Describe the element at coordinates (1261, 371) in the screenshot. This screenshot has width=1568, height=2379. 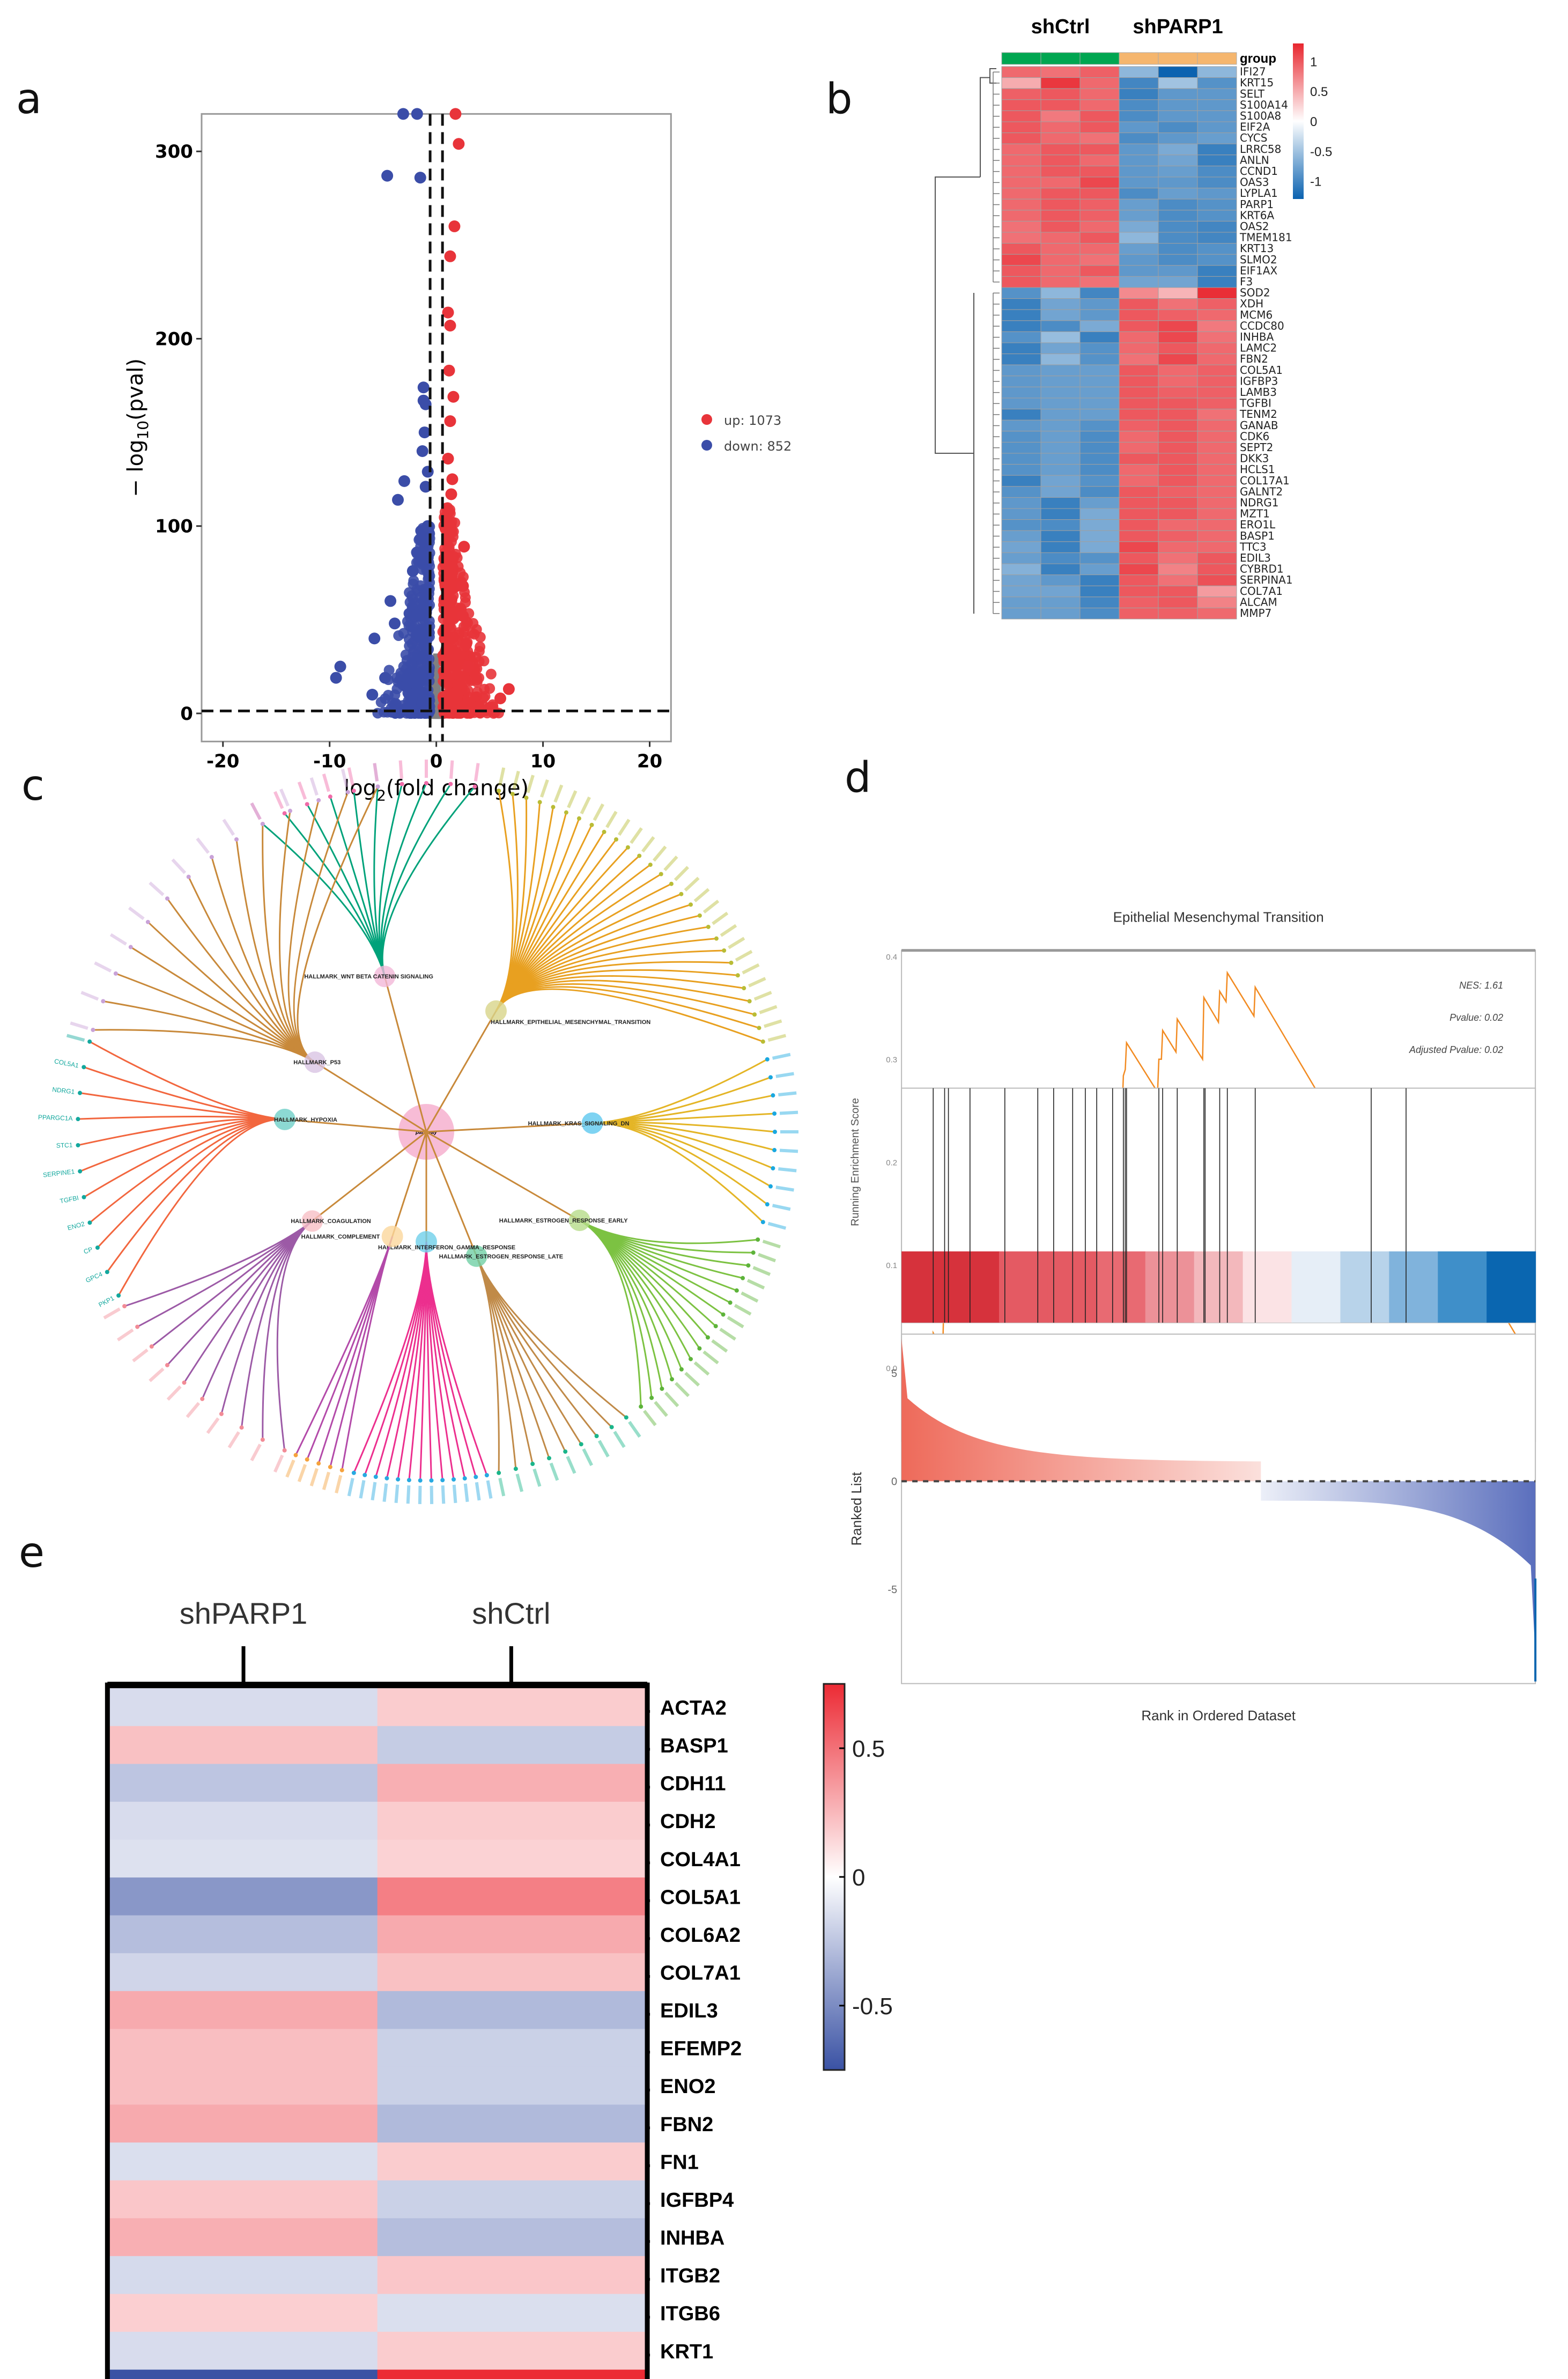
I see `row-label: COL5A1` at that location.